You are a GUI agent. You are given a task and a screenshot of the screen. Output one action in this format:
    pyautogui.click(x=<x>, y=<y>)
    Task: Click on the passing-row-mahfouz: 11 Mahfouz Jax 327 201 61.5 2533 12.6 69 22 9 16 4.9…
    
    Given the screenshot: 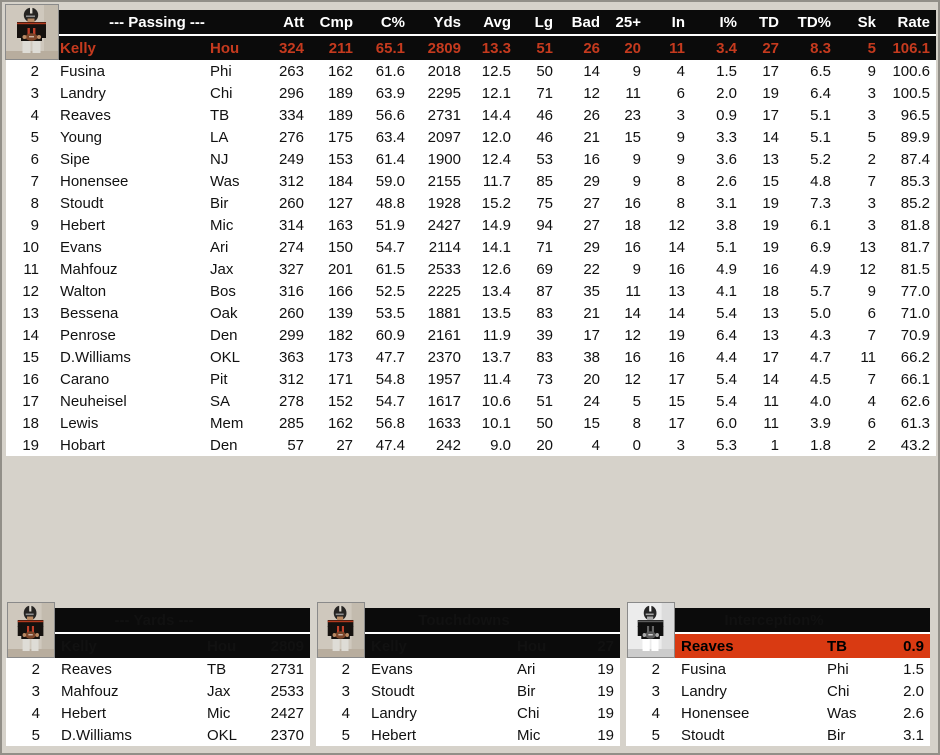 What is the action you would take?
    pyautogui.click(x=471, y=269)
    